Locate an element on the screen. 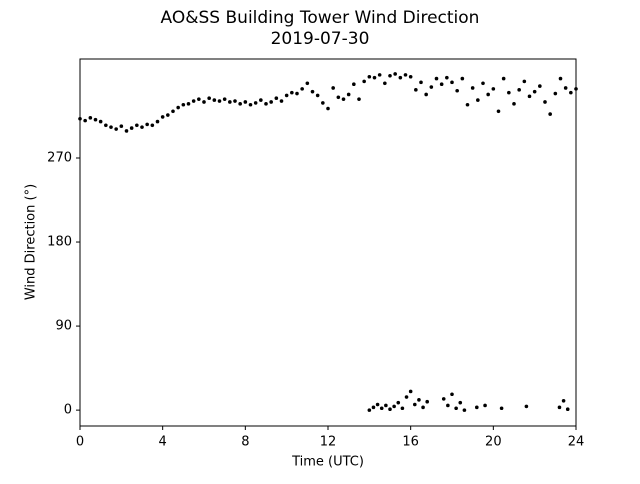  x-axis-label: Time (UTC) is located at coordinates (327, 462).